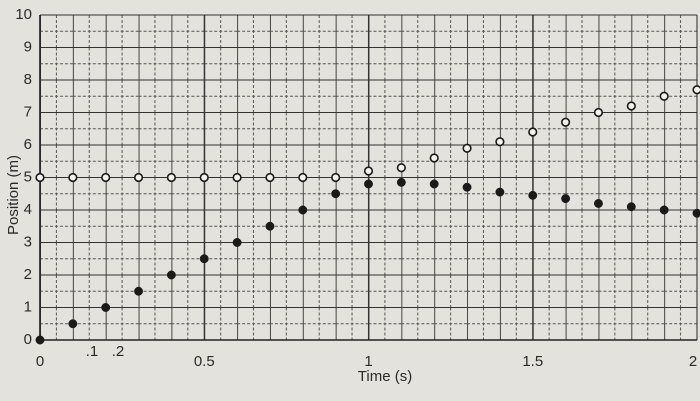  I want to click on y-tick-label: 6, so click(28, 144).